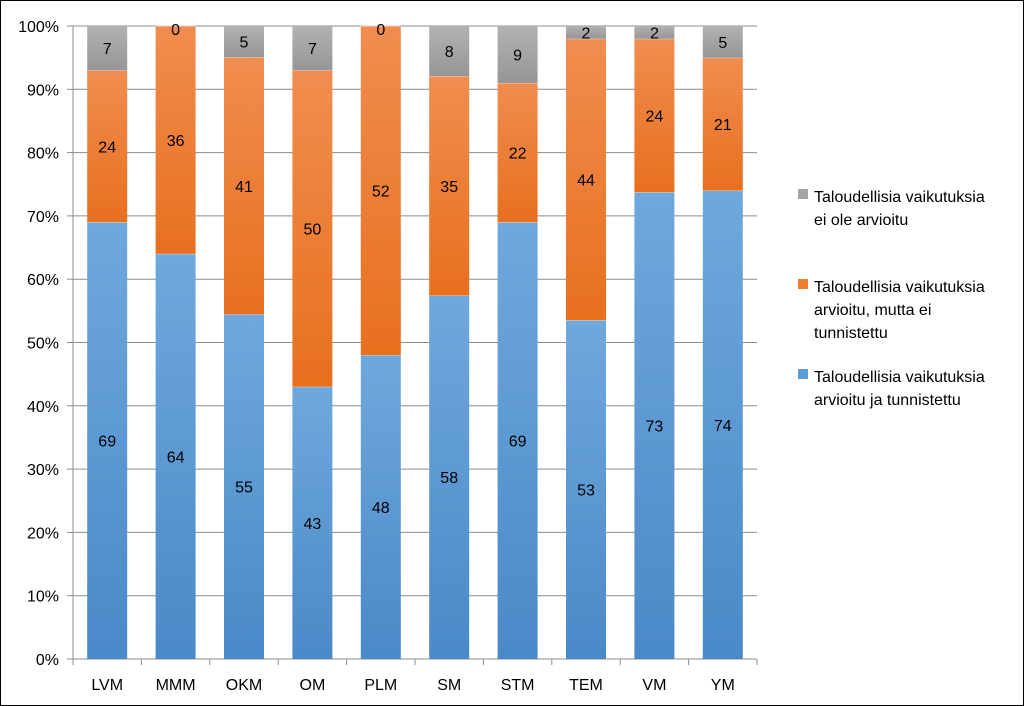  Describe the element at coordinates (43, 154) in the screenshot. I see `y-tick-label: 80%` at that location.